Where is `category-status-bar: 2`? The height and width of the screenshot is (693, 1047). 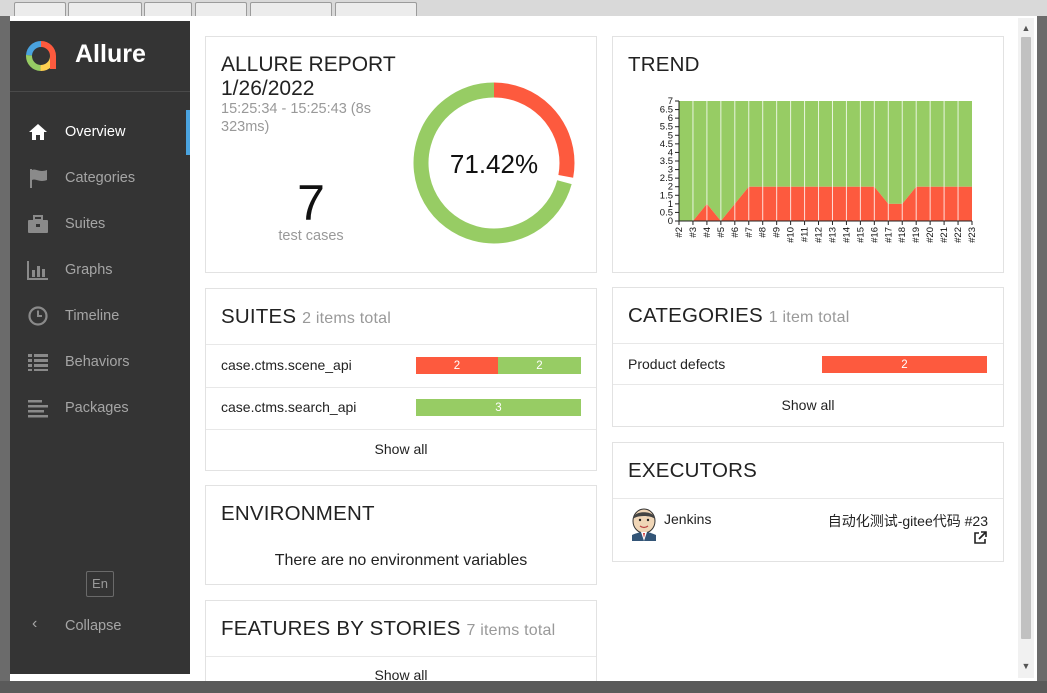
category-status-bar: 2 is located at coordinates (904, 364).